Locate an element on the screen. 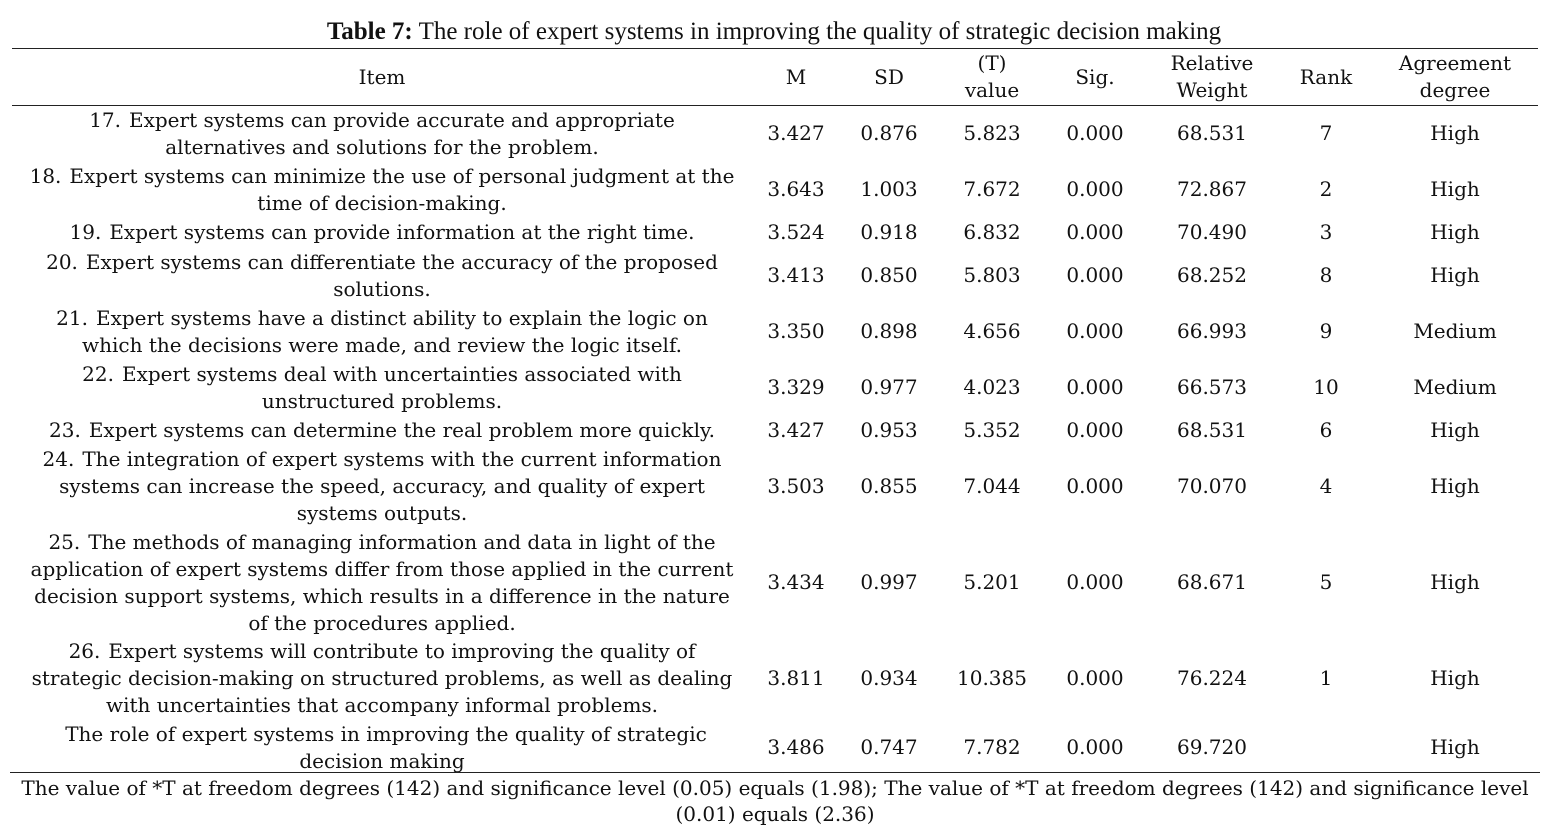 This screenshot has height=827, width=1548. t-value-cell: 5.201 is located at coordinates (992, 582).